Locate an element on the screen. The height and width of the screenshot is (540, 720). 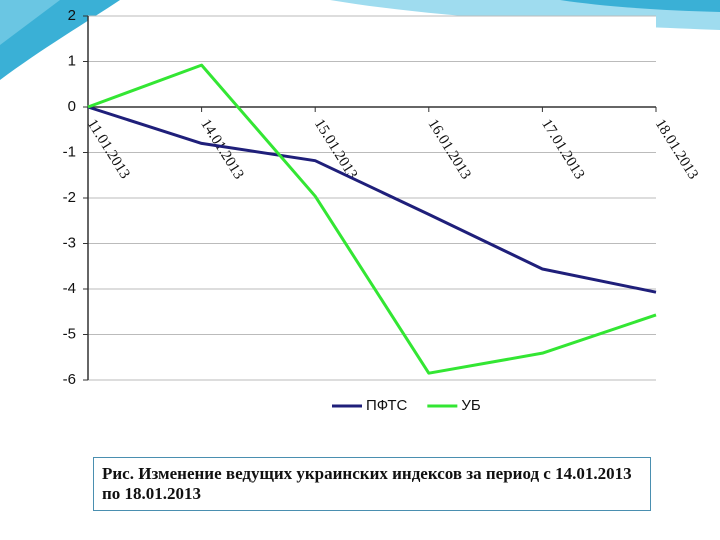
legend-label: ПФТС is located at coordinates (387, 405).